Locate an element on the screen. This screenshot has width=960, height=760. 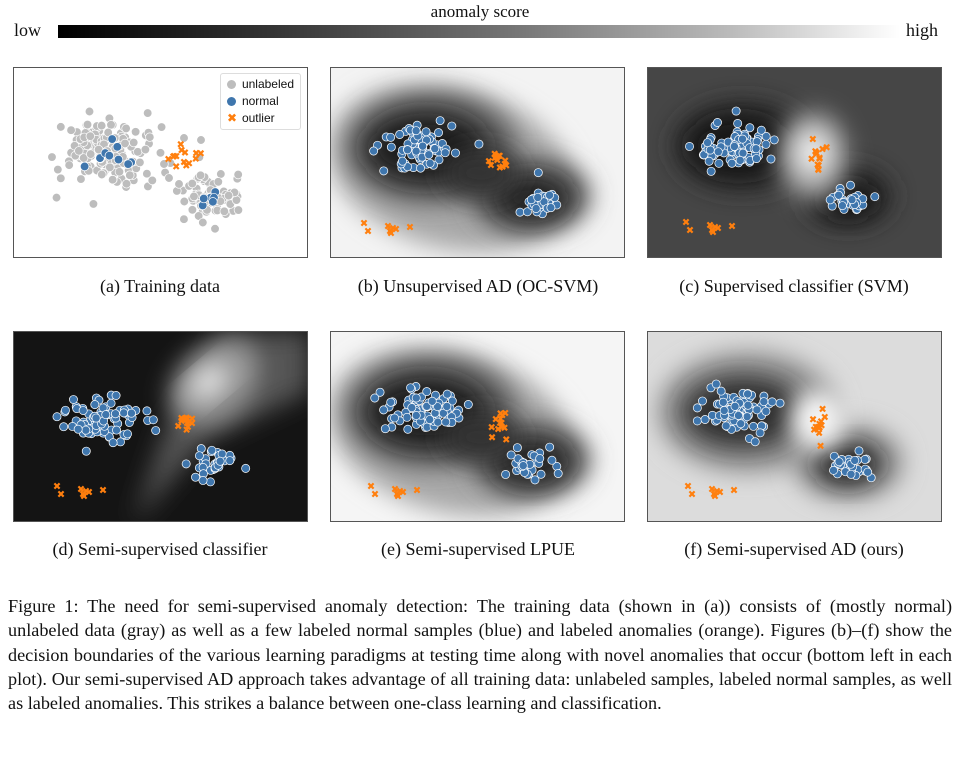
legend: unlabeled normal ✖ outlier is located at coordinates (260, 101).